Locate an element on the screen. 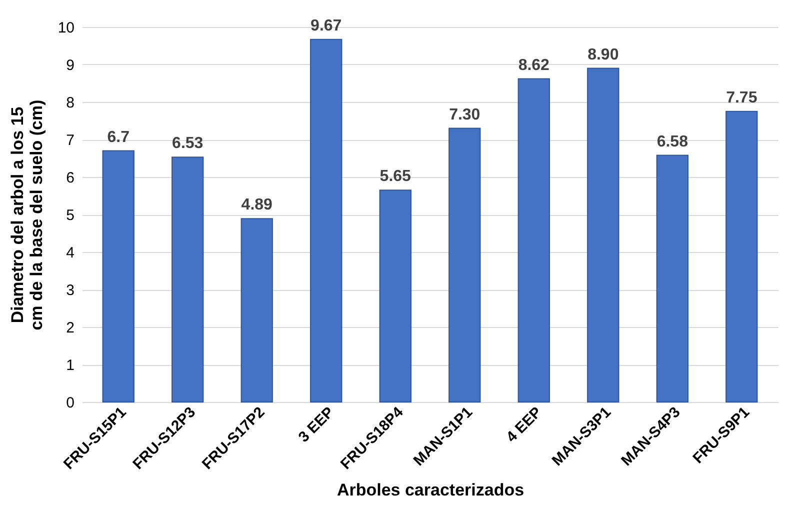 The width and height of the screenshot is (793, 508). y-tick-label: 5 is located at coordinates (70, 215).